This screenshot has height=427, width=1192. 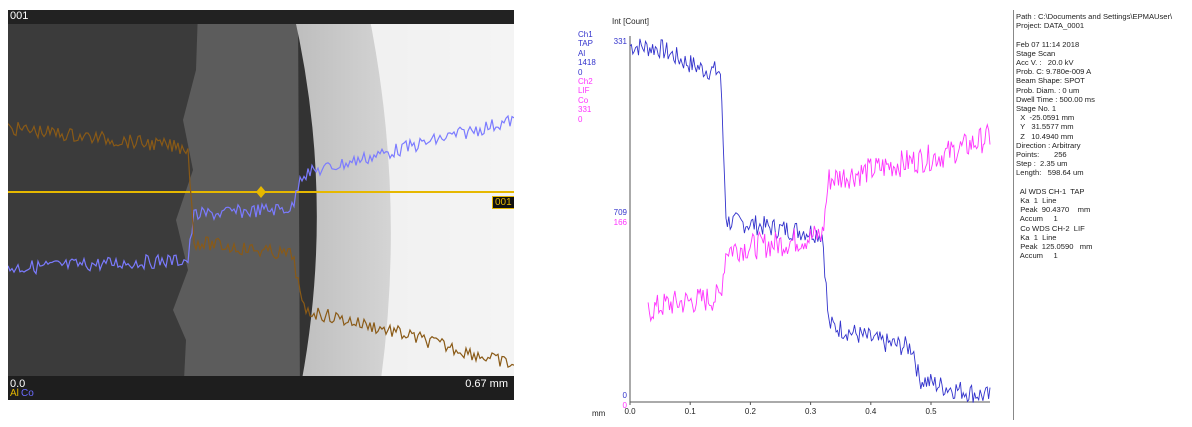 What do you see at coordinates (585, 44) in the screenshot?
I see `legend-entry: TAP` at bounding box center [585, 44].